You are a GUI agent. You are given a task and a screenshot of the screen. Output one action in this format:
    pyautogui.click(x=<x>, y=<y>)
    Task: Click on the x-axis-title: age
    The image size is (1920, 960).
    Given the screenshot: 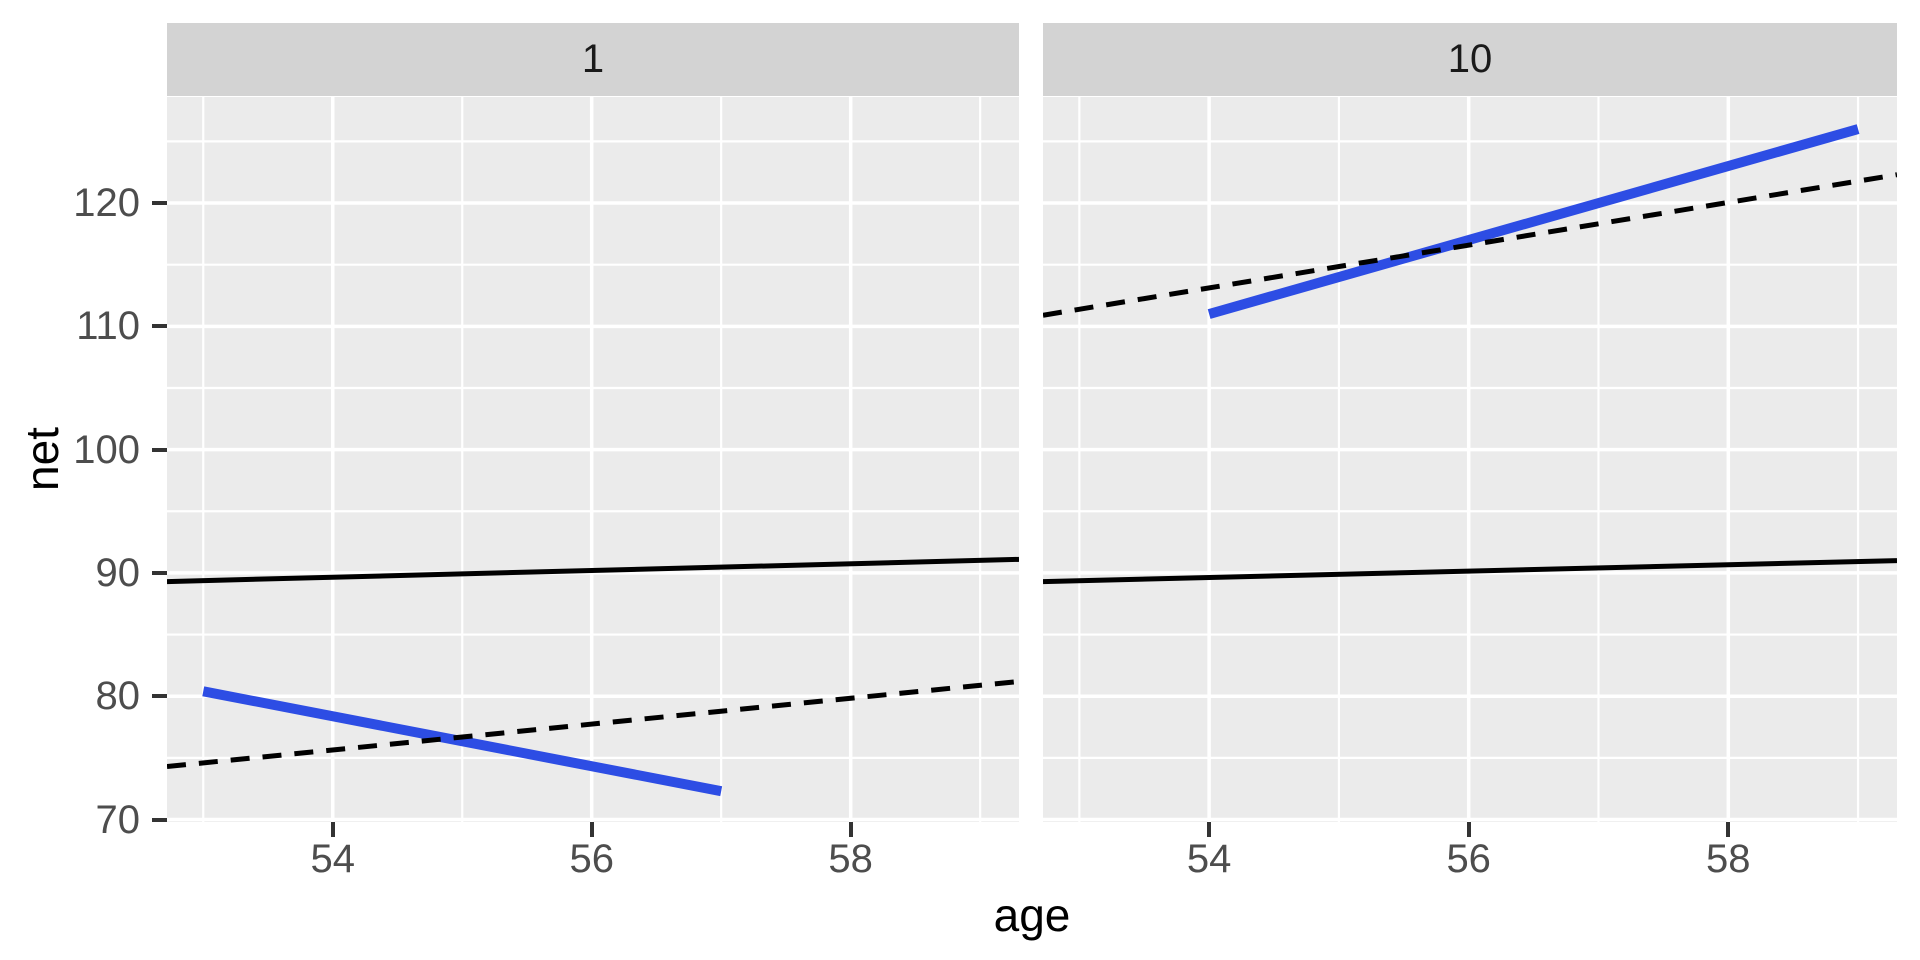 What is the action you would take?
    pyautogui.click(x=1032, y=915)
    